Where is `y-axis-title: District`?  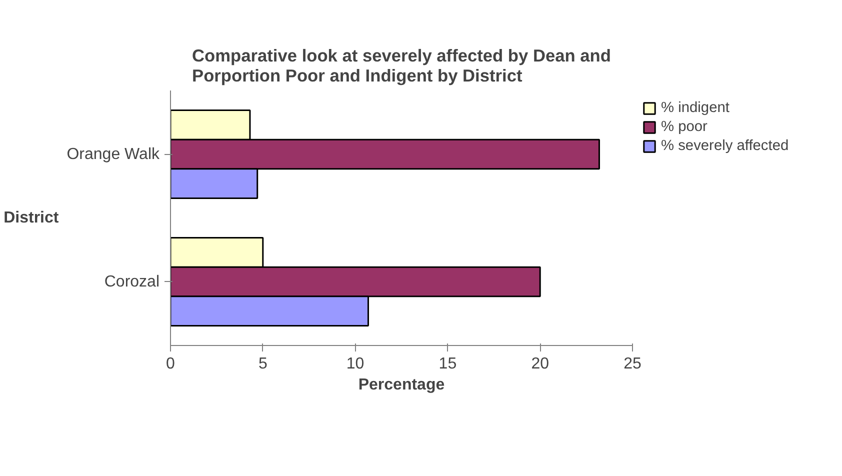
y-axis-title: District is located at coordinates (32, 218).